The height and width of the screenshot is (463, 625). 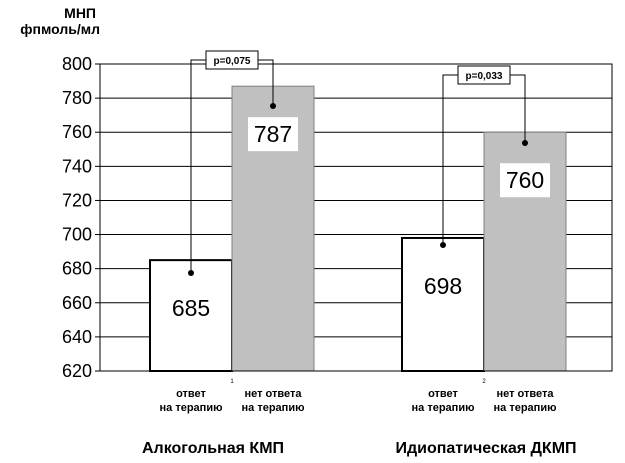 What do you see at coordinates (77, 371) in the screenshot?
I see `y-tick-label: 620` at bounding box center [77, 371].